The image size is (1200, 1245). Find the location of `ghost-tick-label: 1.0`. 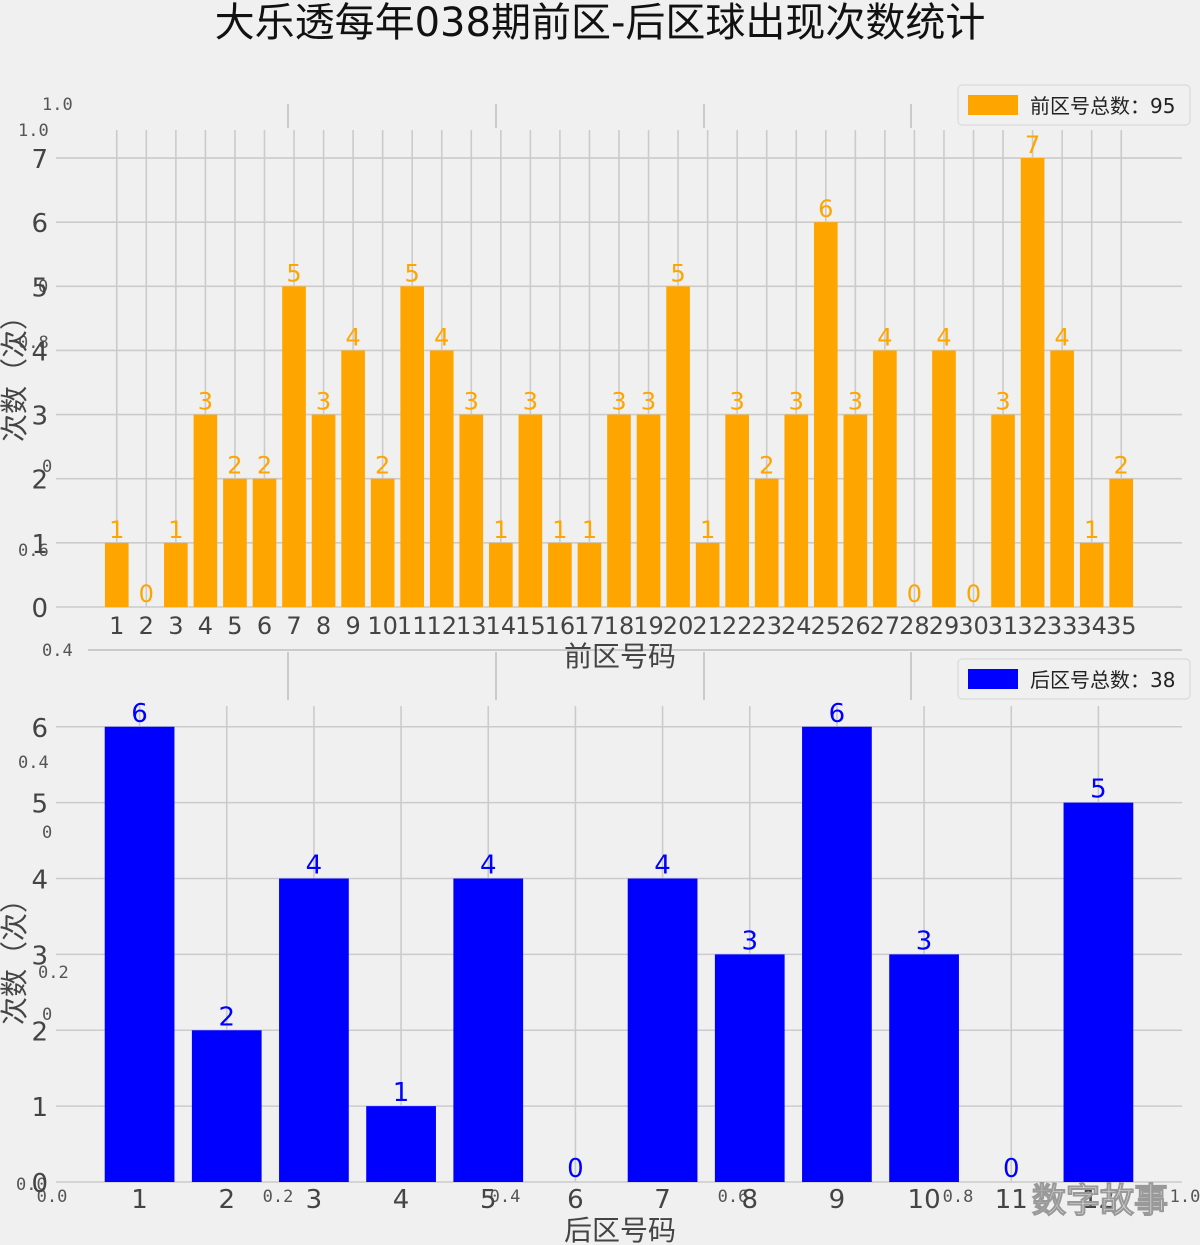

ghost-tick-label: 1.0 is located at coordinates (57, 105).